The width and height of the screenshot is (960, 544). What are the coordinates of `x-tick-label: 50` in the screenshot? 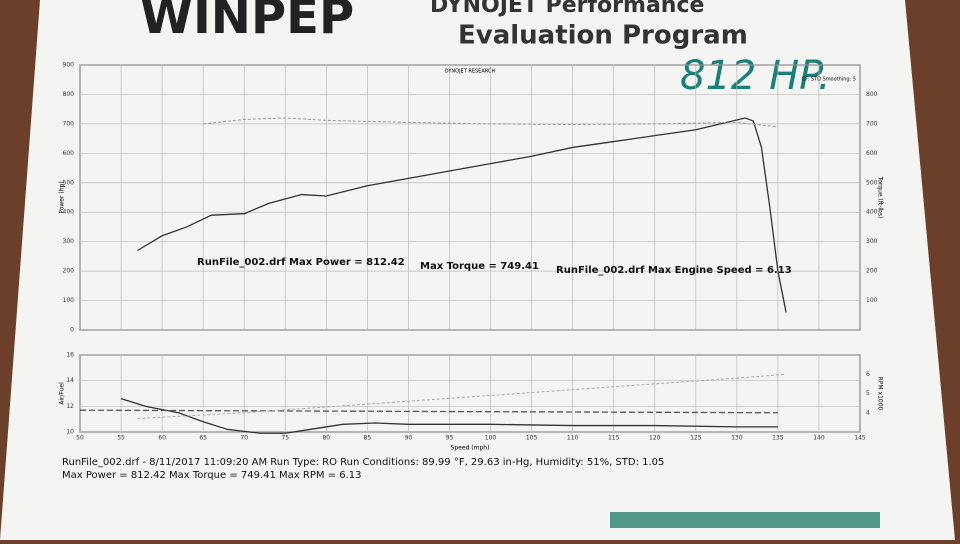 It's located at (80, 438).